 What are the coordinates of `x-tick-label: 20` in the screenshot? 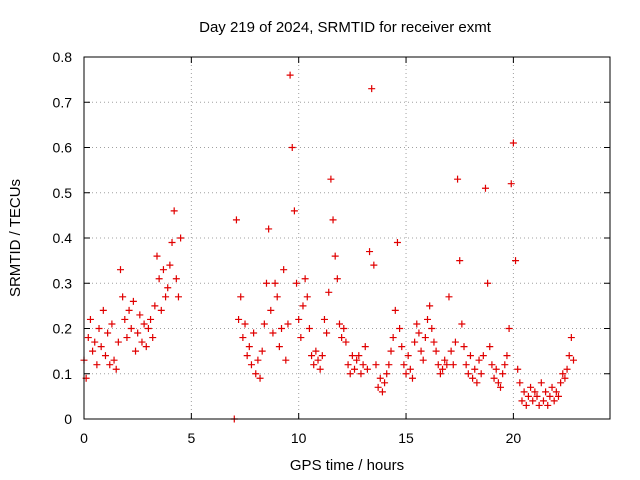 It's located at (514, 438).